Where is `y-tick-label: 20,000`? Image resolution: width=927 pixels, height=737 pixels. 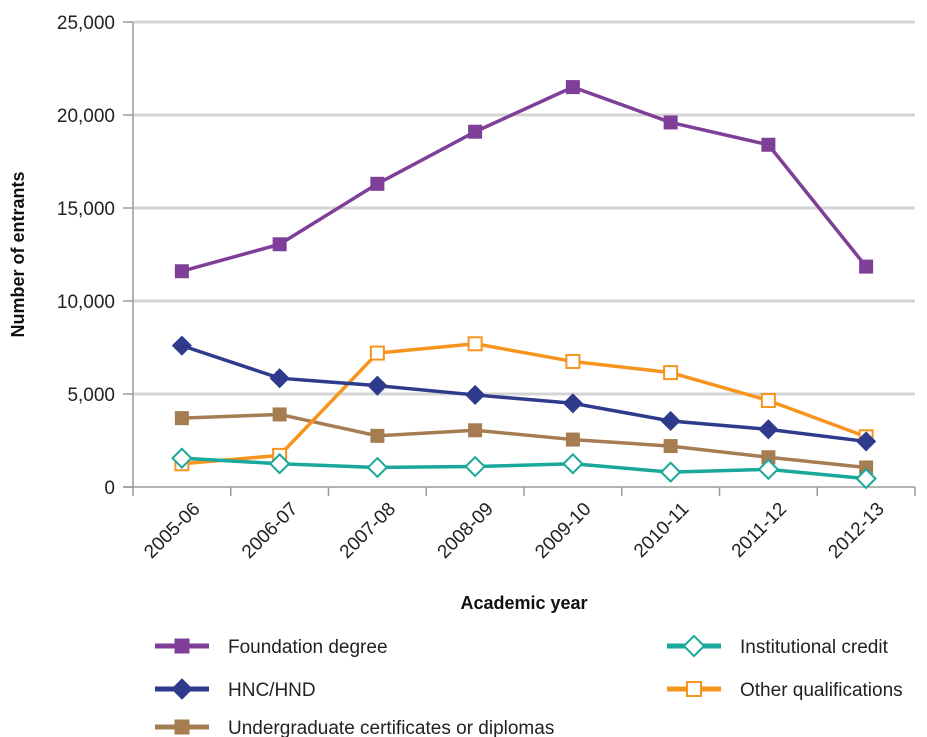
y-tick-label: 20,000 is located at coordinates (86, 116).